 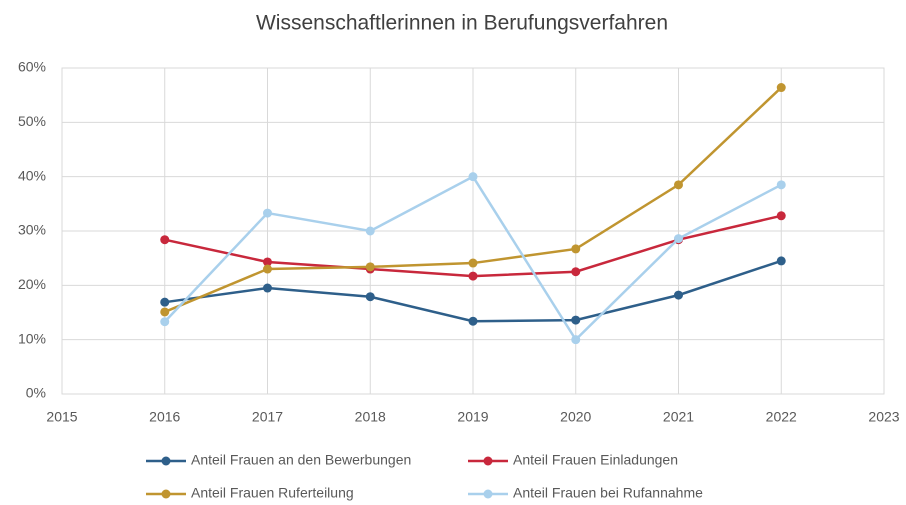 I want to click on x-tick-label: 2021, so click(x=678, y=417).